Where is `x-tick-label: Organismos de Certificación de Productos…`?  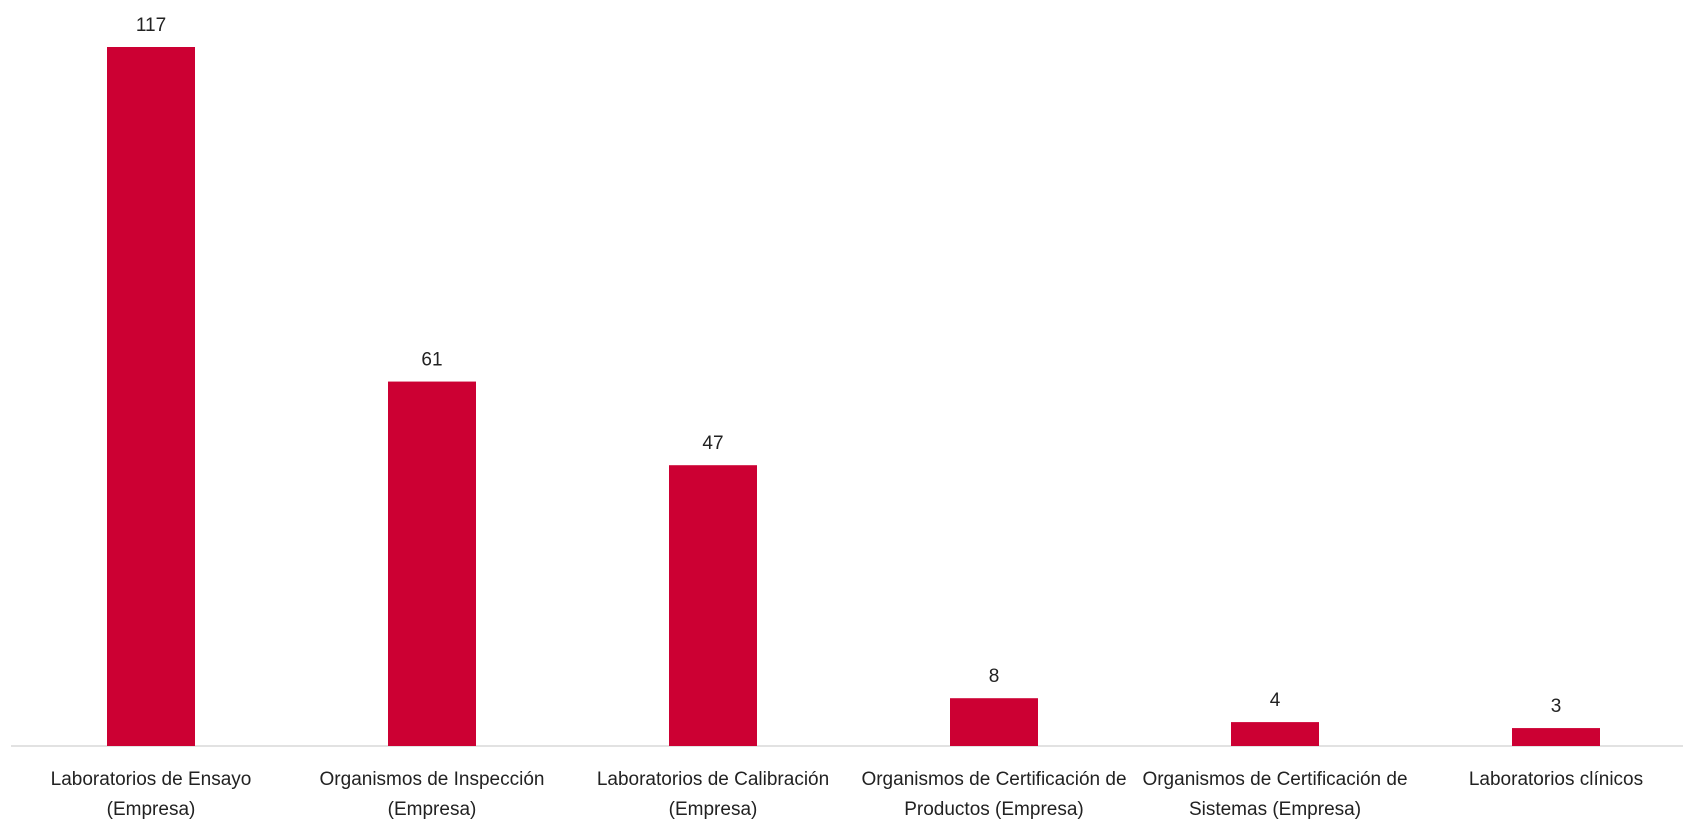
x-tick-label: Organismos de Certificación de Productos… is located at coordinates (994, 794).